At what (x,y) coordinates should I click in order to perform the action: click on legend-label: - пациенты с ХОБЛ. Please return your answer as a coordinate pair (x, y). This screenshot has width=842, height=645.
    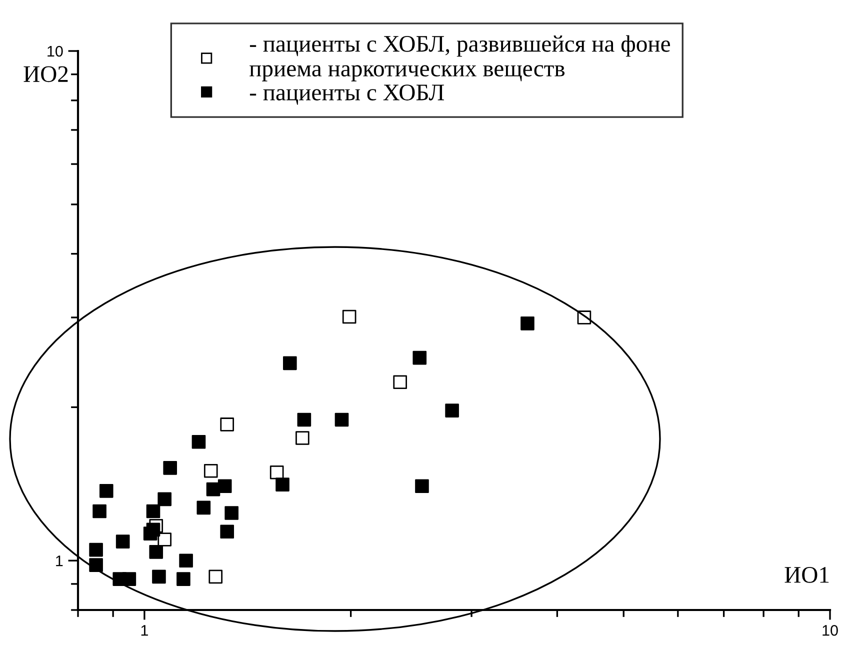
    Looking at the image, I should click on (347, 94).